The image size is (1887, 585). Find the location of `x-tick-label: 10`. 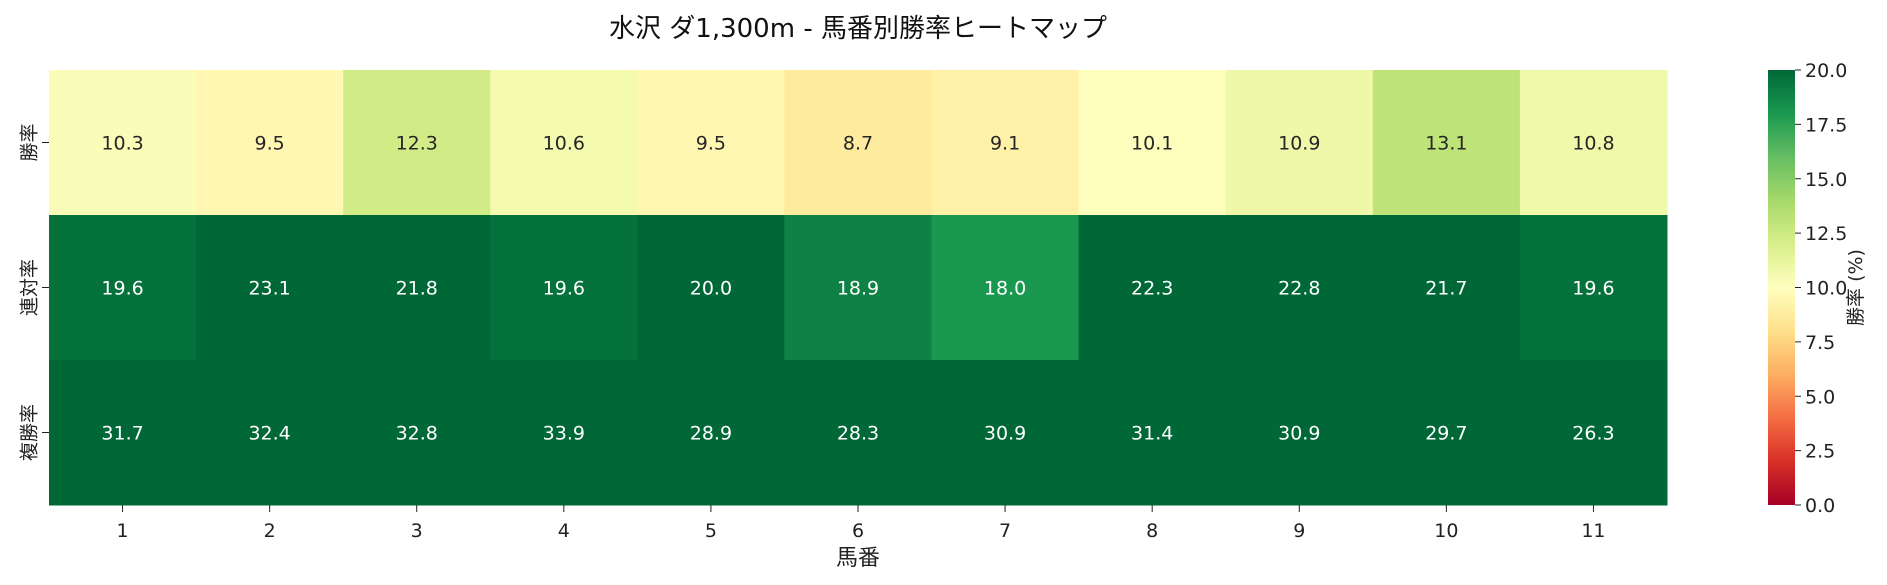

x-tick-label: 10 is located at coordinates (1446, 531).